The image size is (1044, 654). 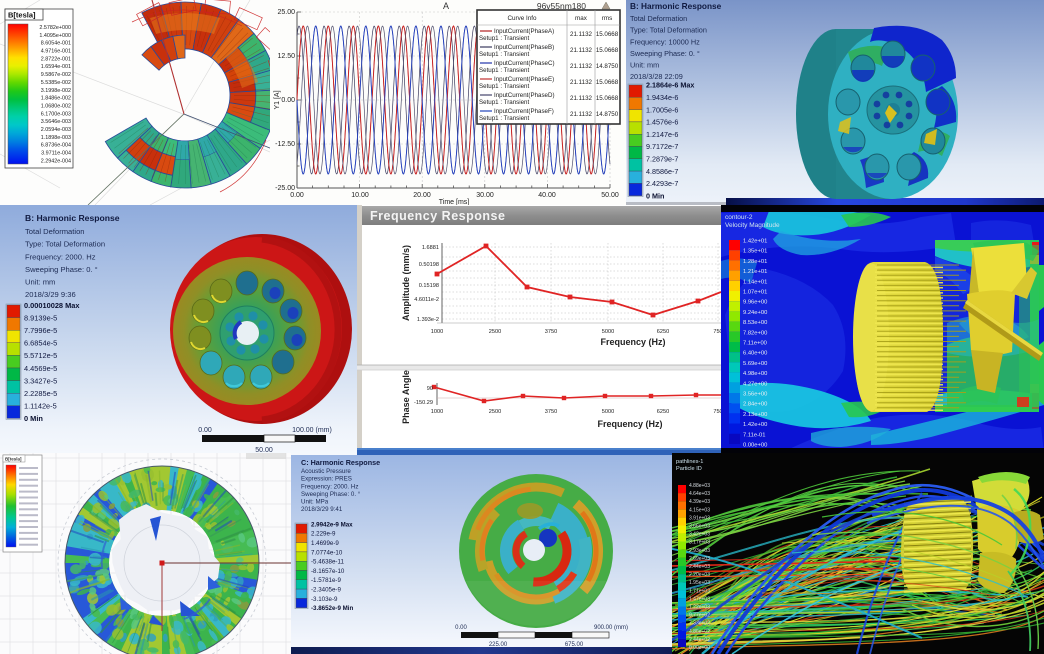 What do you see at coordinates (285, 188) in the screenshot?
I see `svg-text: -25.00` at bounding box center [285, 188].